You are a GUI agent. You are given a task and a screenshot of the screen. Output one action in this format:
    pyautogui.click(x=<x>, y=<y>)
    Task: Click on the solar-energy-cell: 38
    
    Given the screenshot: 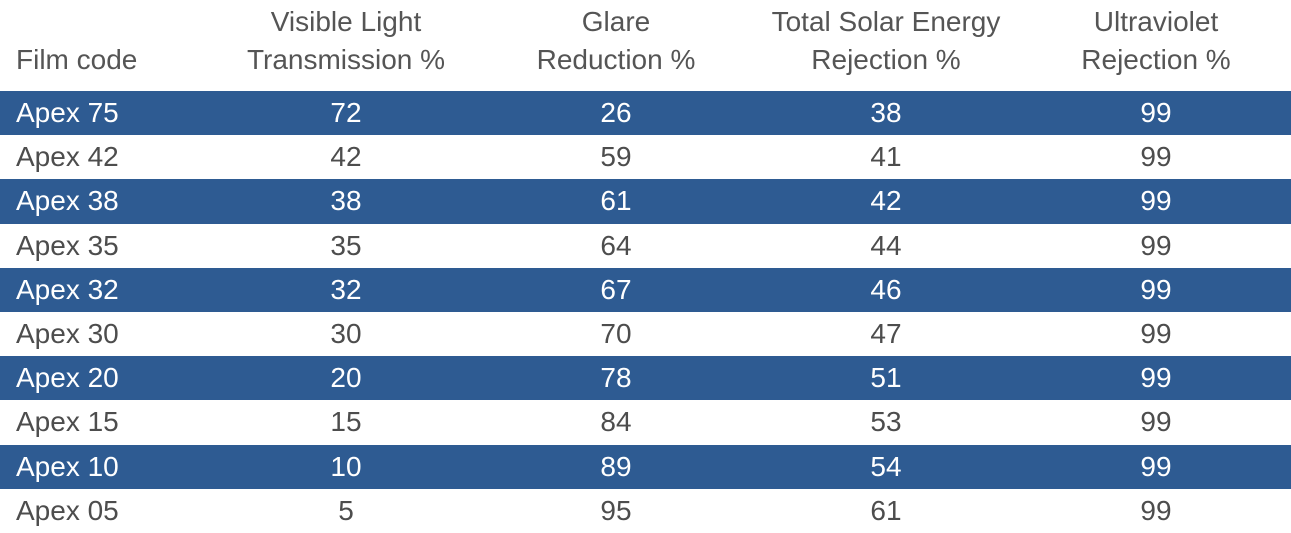 What is the action you would take?
    pyautogui.click(x=886, y=112)
    